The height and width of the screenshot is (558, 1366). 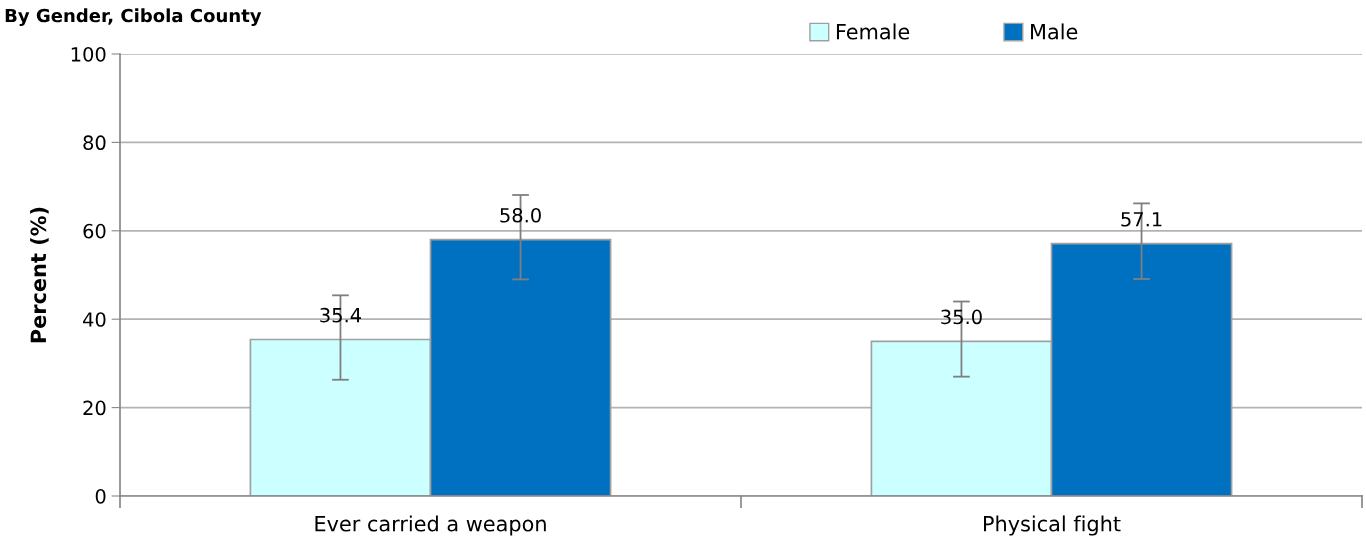 What do you see at coordinates (94, 408) in the screenshot?
I see `y-tick-label: 20` at bounding box center [94, 408].